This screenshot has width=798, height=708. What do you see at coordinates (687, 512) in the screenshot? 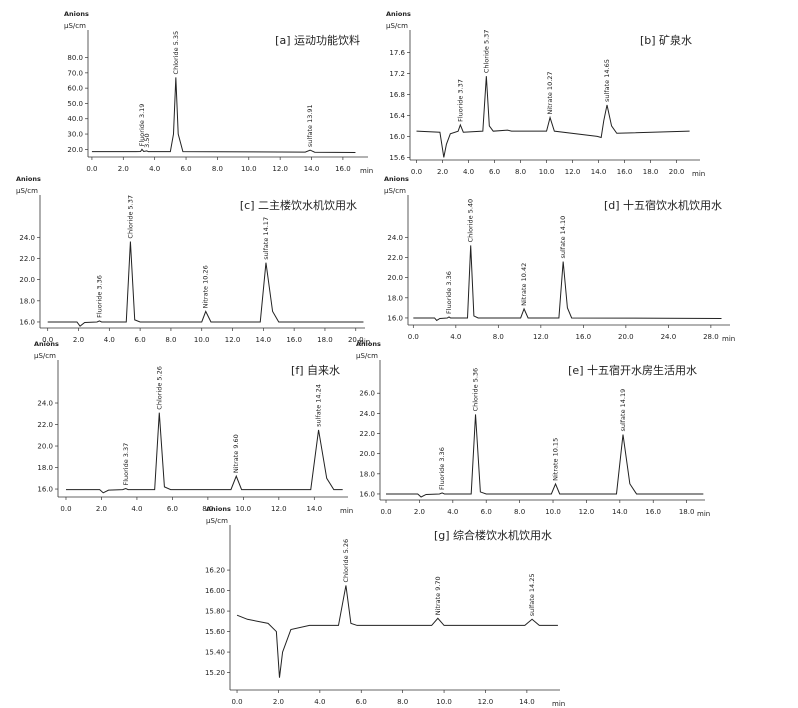
I see `x-tick-label: 18.0` at bounding box center [687, 512].